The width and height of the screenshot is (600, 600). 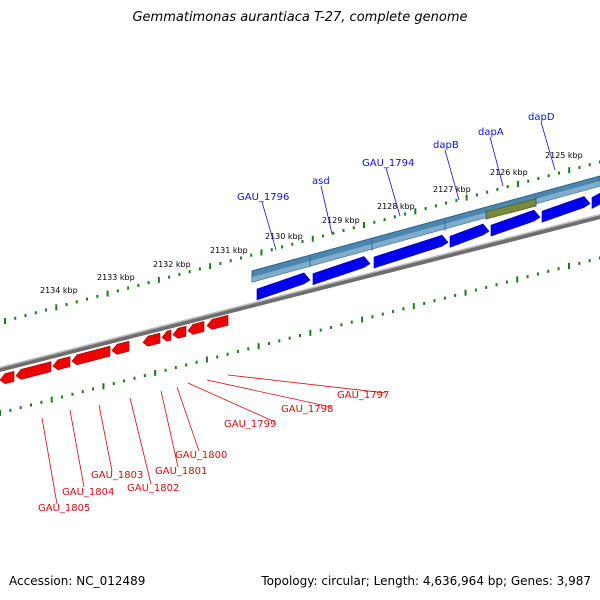 I want to click on reverse-gene-label: GAU_1798, so click(x=307, y=409).